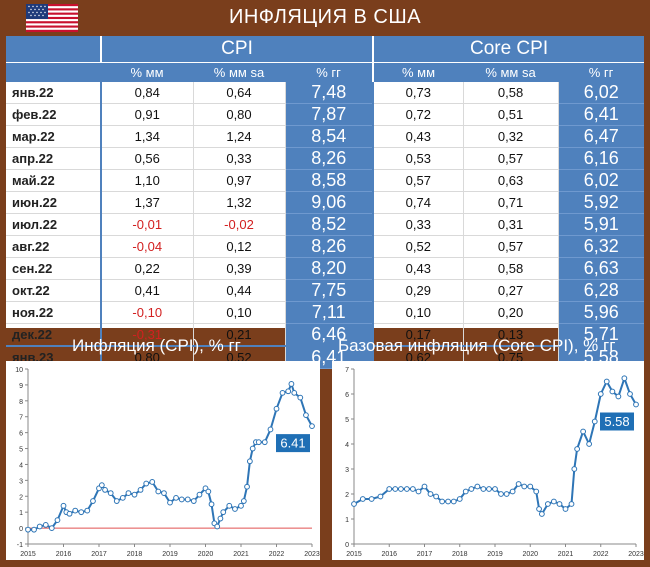  Describe the element at coordinates (54, 268) in the screenshot. I see `row-date: сен.22` at that location.